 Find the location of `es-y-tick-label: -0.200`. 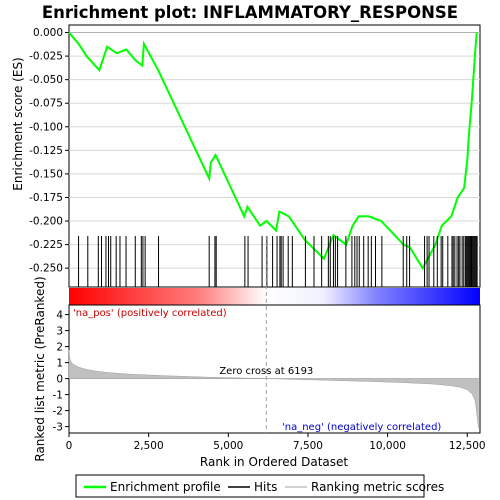

es-y-tick-label: -0.200 is located at coordinates (46, 222).